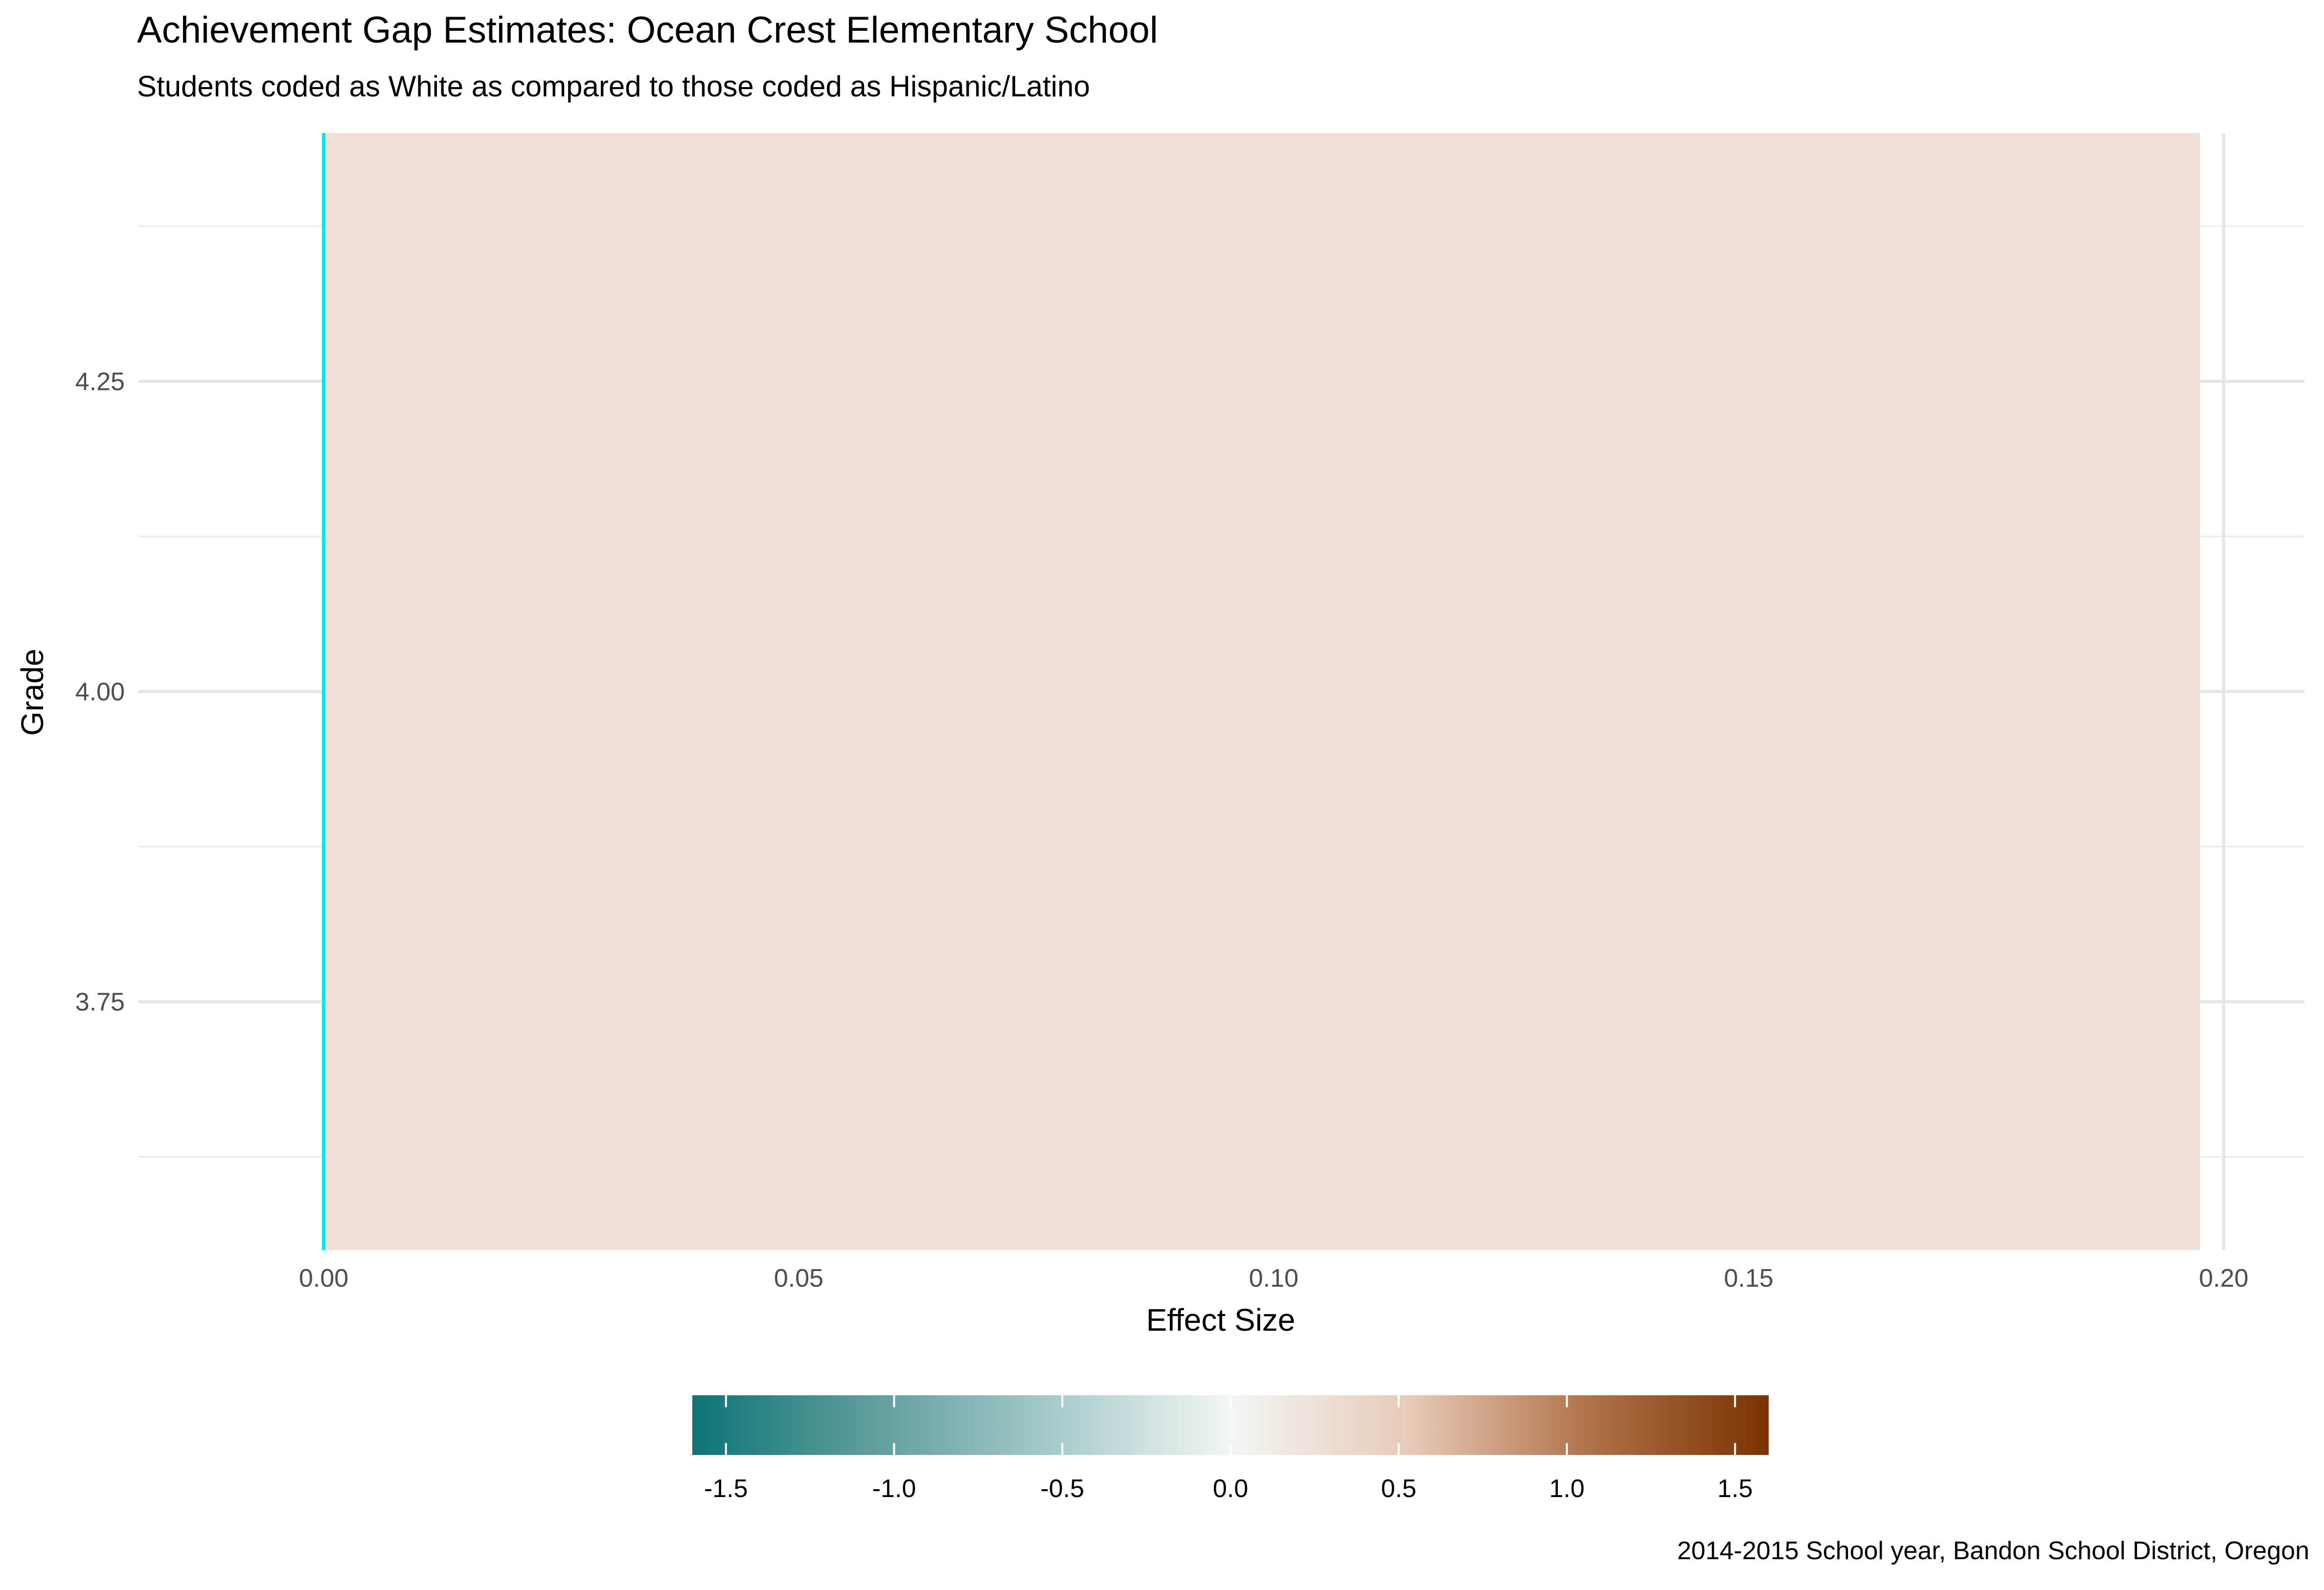 The image size is (2324, 1590). I want to click on colorbar-legend: -1.5 -1.0 -0.5 0.0 0.5 1.0 1.5, so click(1231, 1449).